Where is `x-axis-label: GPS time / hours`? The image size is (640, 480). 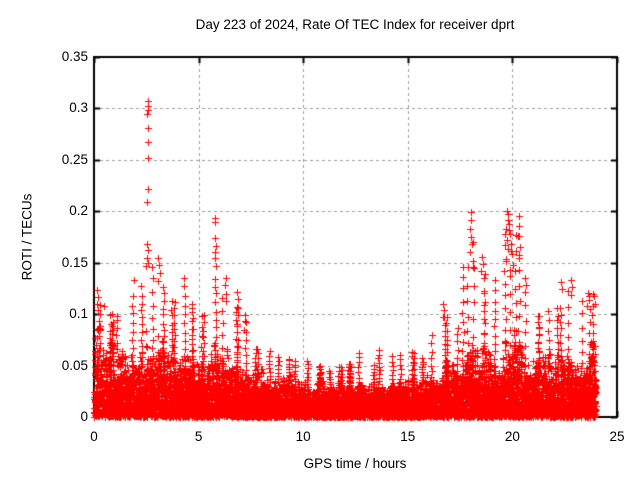 x-axis-label: GPS time / hours is located at coordinates (355, 463).